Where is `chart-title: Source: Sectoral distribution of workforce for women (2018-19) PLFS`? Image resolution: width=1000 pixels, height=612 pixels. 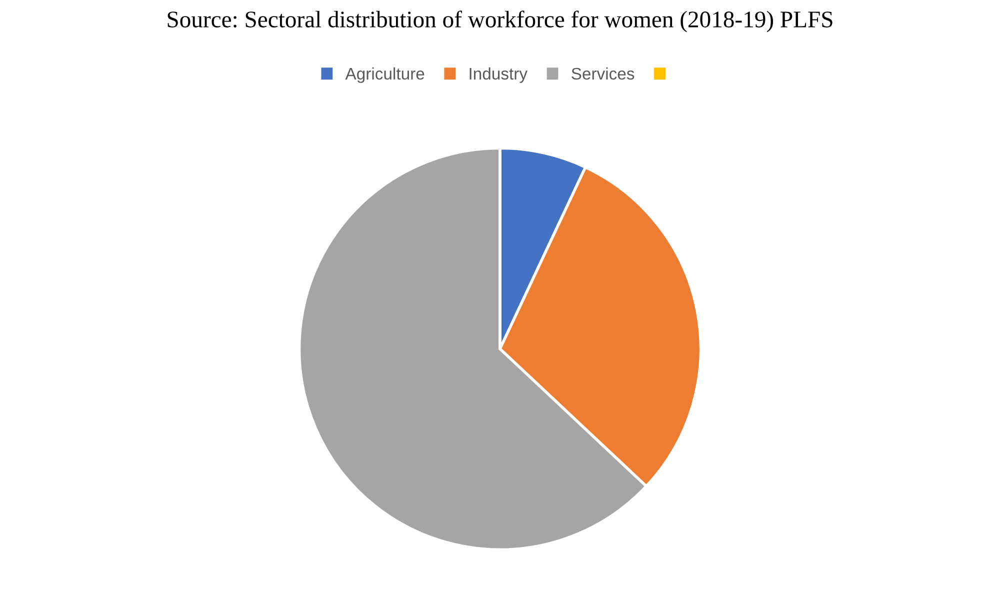 chart-title: Source: Sectoral distribution of workforce for women (2018-19) PLFS is located at coordinates (500, 21).